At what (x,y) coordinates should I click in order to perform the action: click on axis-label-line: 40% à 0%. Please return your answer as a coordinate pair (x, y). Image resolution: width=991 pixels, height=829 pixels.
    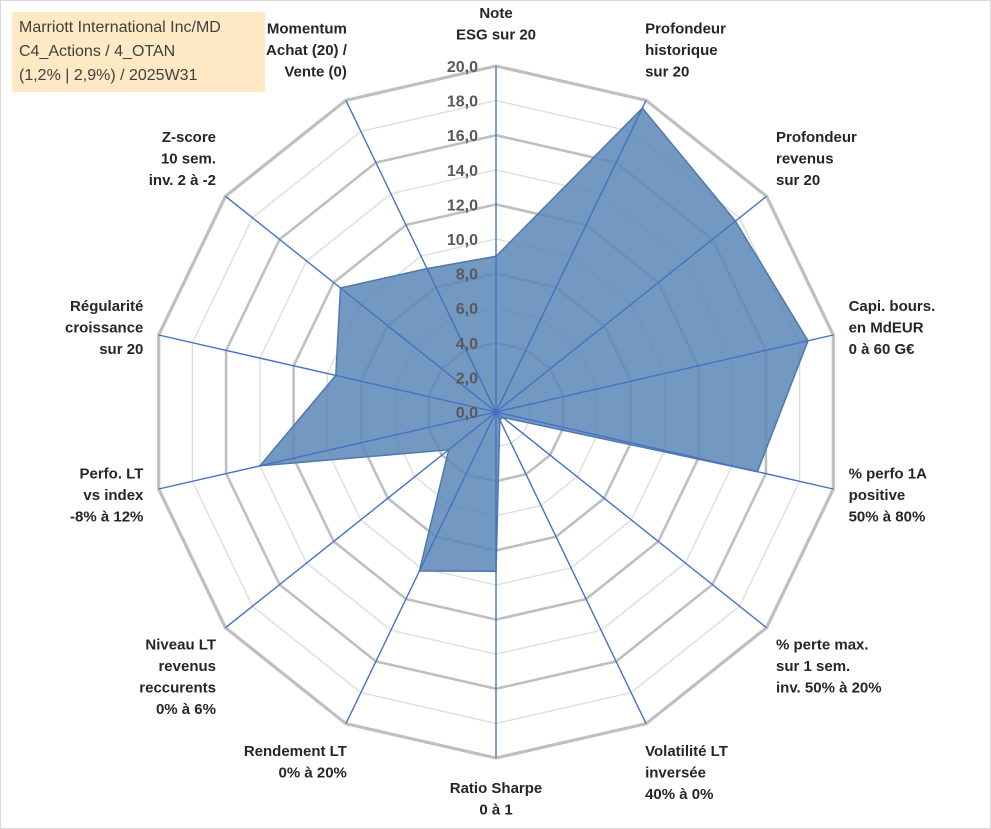
    Looking at the image, I should click on (679, 794).